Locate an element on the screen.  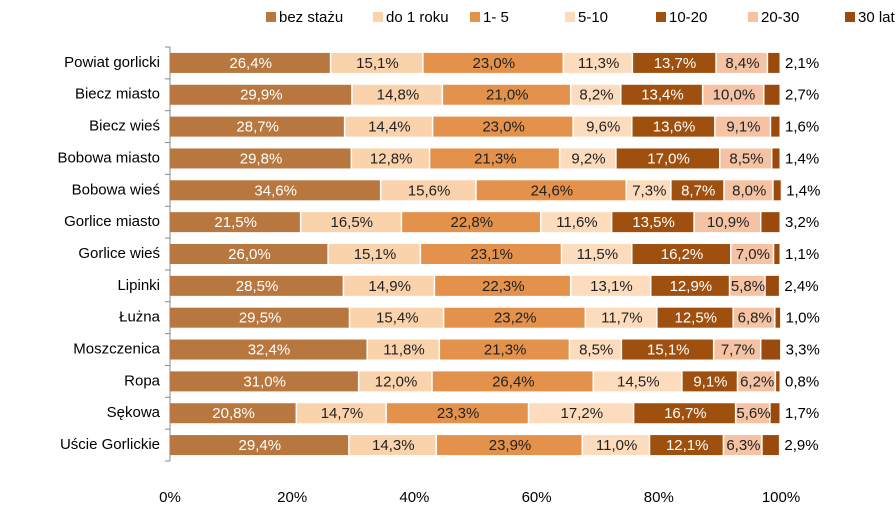
value-label: 29,4% is located at coordinates (260, 445).